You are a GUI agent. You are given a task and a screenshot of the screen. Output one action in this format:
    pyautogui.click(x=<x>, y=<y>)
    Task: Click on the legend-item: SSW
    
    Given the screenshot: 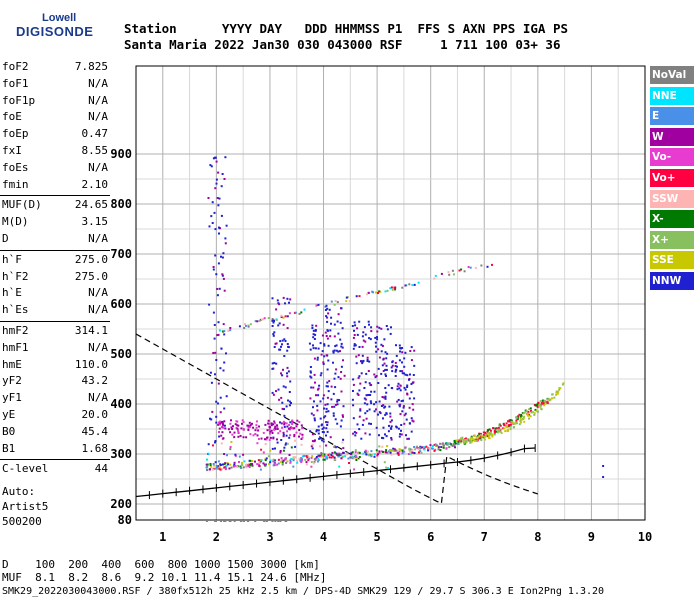 What is the action you would take?
    pyautogui.click(x=672, y=198)
    